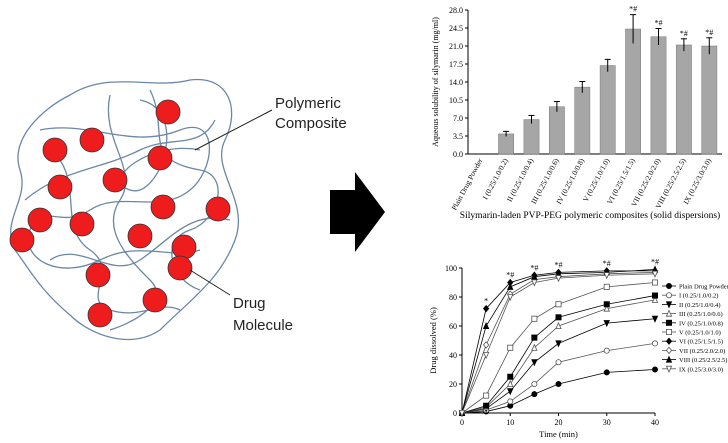 This screenshot has width=728, height=443. I want to click on arrow, so click(357, 212).